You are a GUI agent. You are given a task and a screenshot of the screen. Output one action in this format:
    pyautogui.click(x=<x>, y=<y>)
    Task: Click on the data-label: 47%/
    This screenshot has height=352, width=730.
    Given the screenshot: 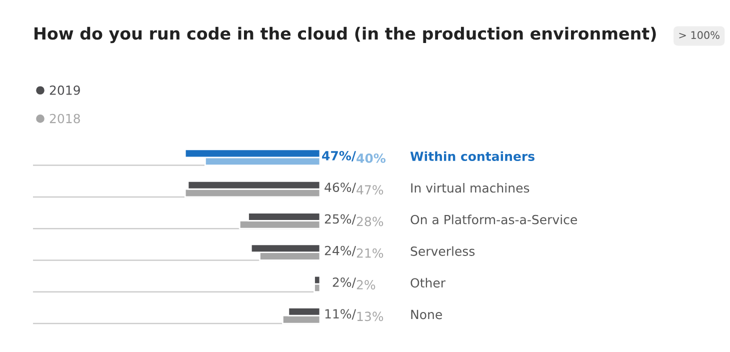 What is the action you would take?
    pyautogui.click(x=339, y=156)
    